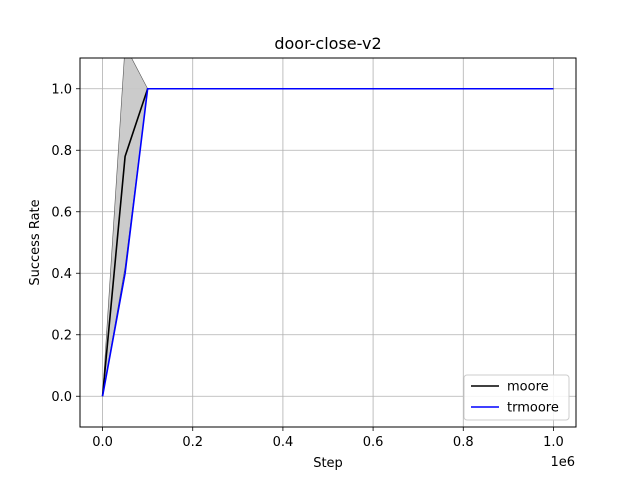 The image size is (640, 480). Describe the element at coordinates (553, 442) in the screenshot. I see `x-tick-label: 1.0` at that location.